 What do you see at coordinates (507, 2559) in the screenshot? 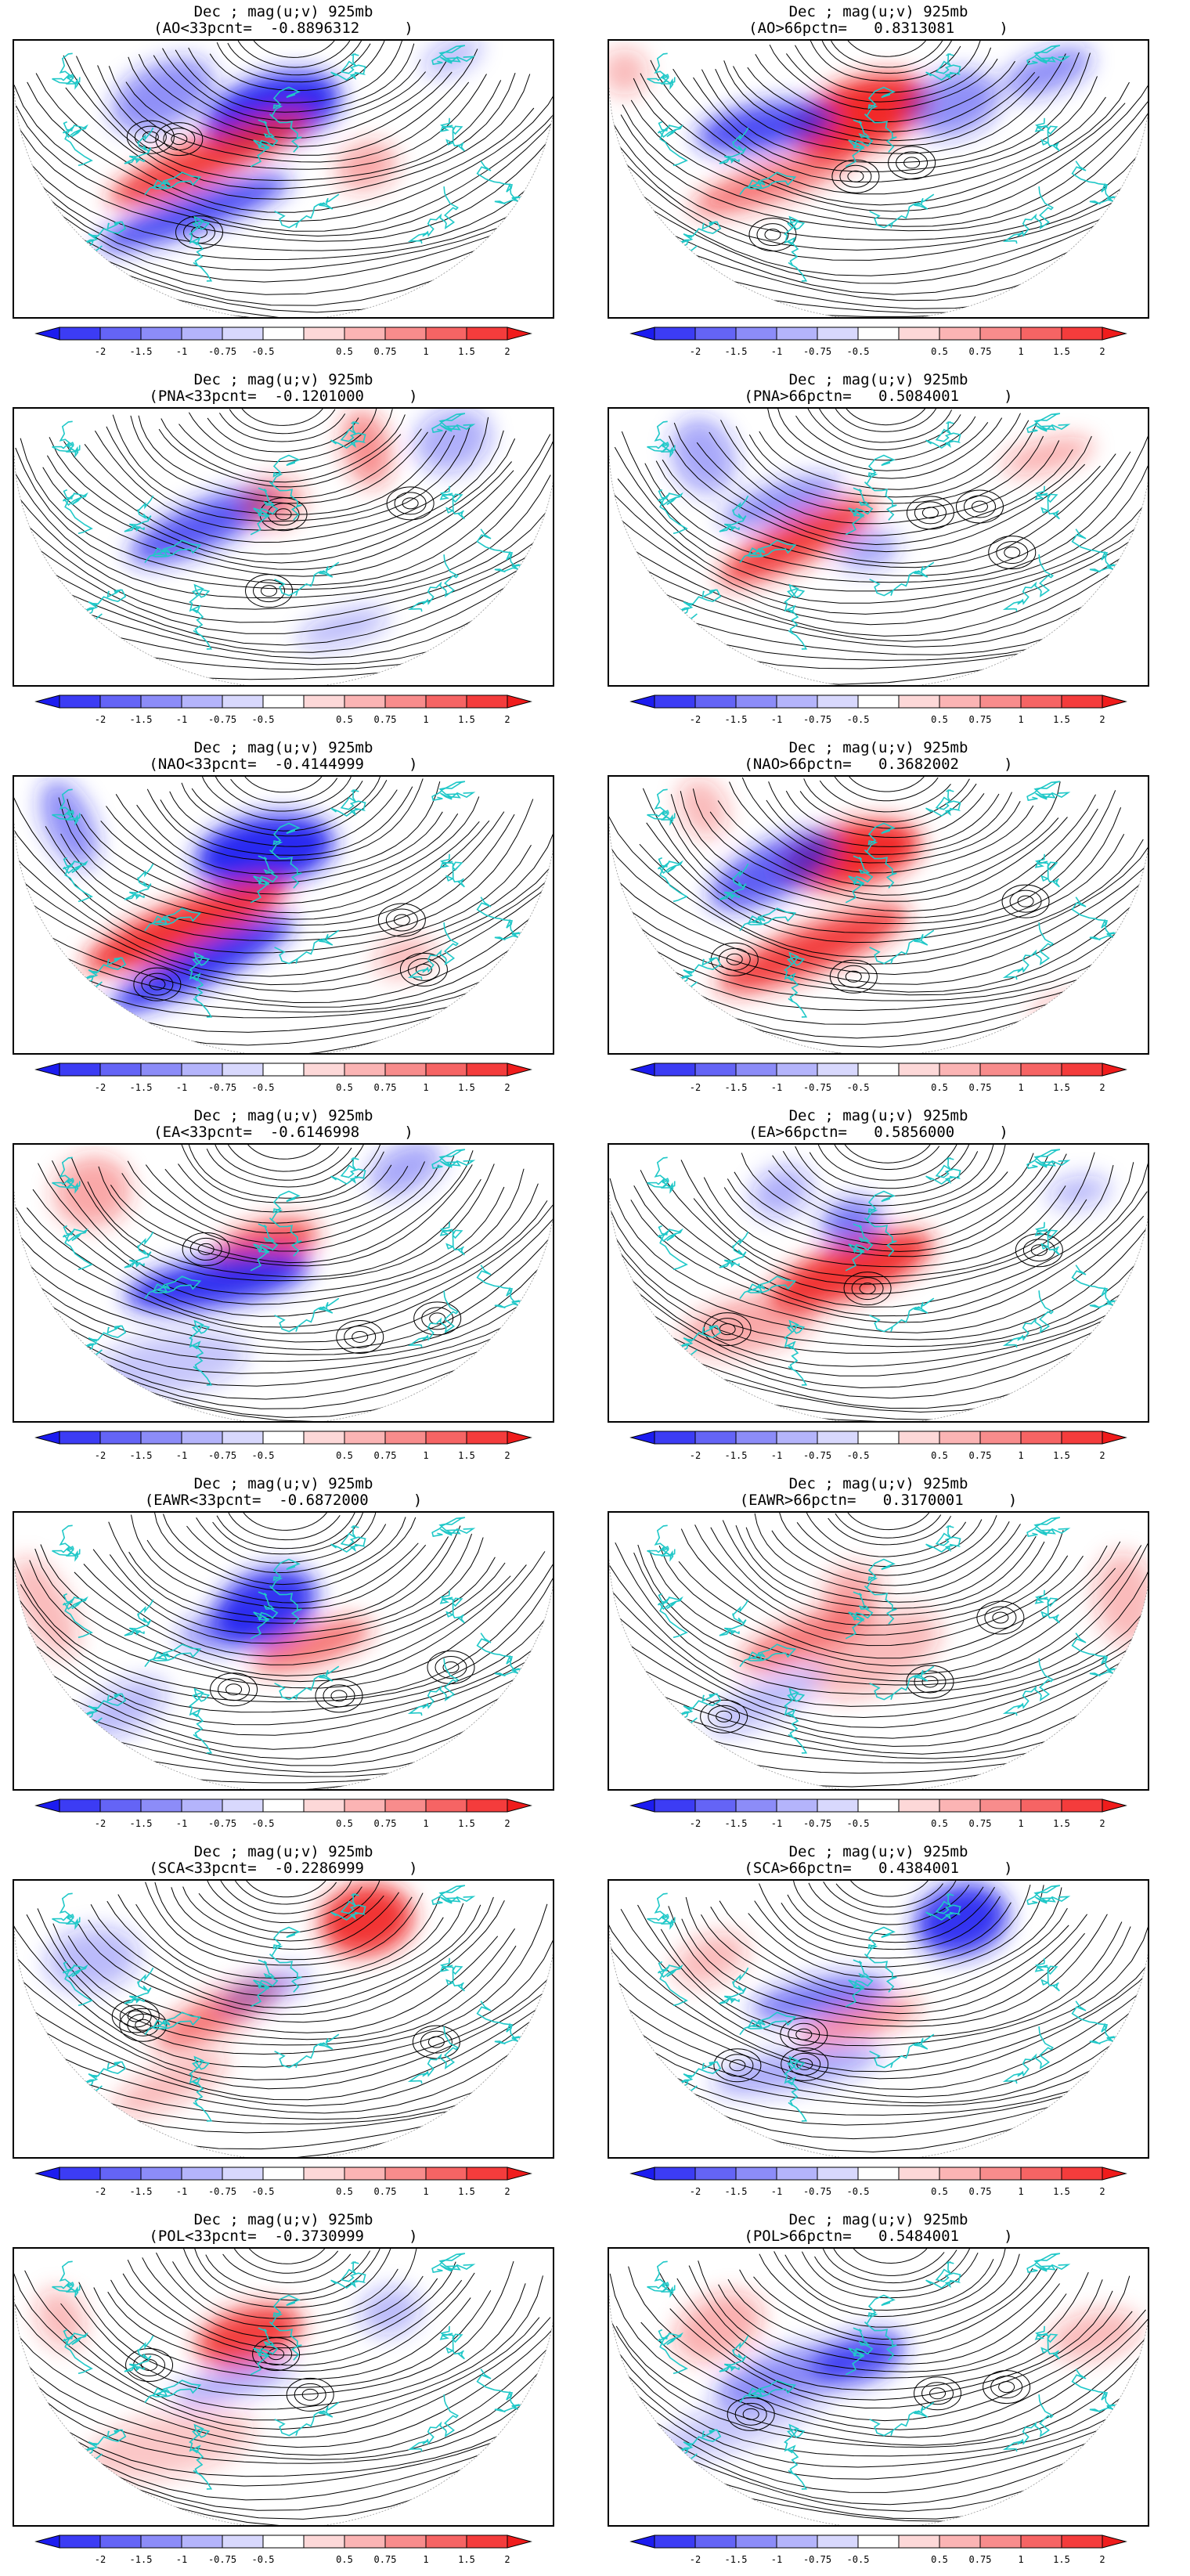
I see `colorbar-tick-label: 2` at bounding box center [507, 2559].